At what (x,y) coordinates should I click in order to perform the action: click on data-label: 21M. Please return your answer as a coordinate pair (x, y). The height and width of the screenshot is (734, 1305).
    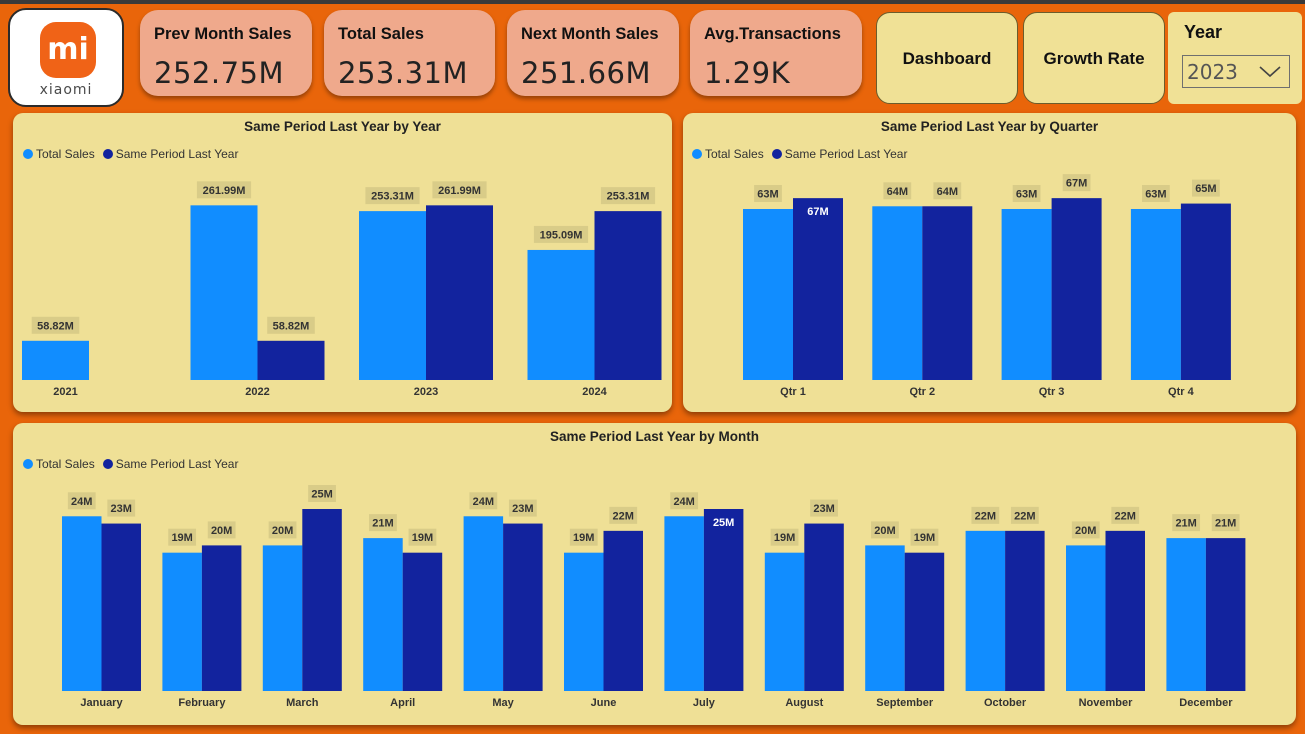
    Looking at the image, I should click on (1225, 524).